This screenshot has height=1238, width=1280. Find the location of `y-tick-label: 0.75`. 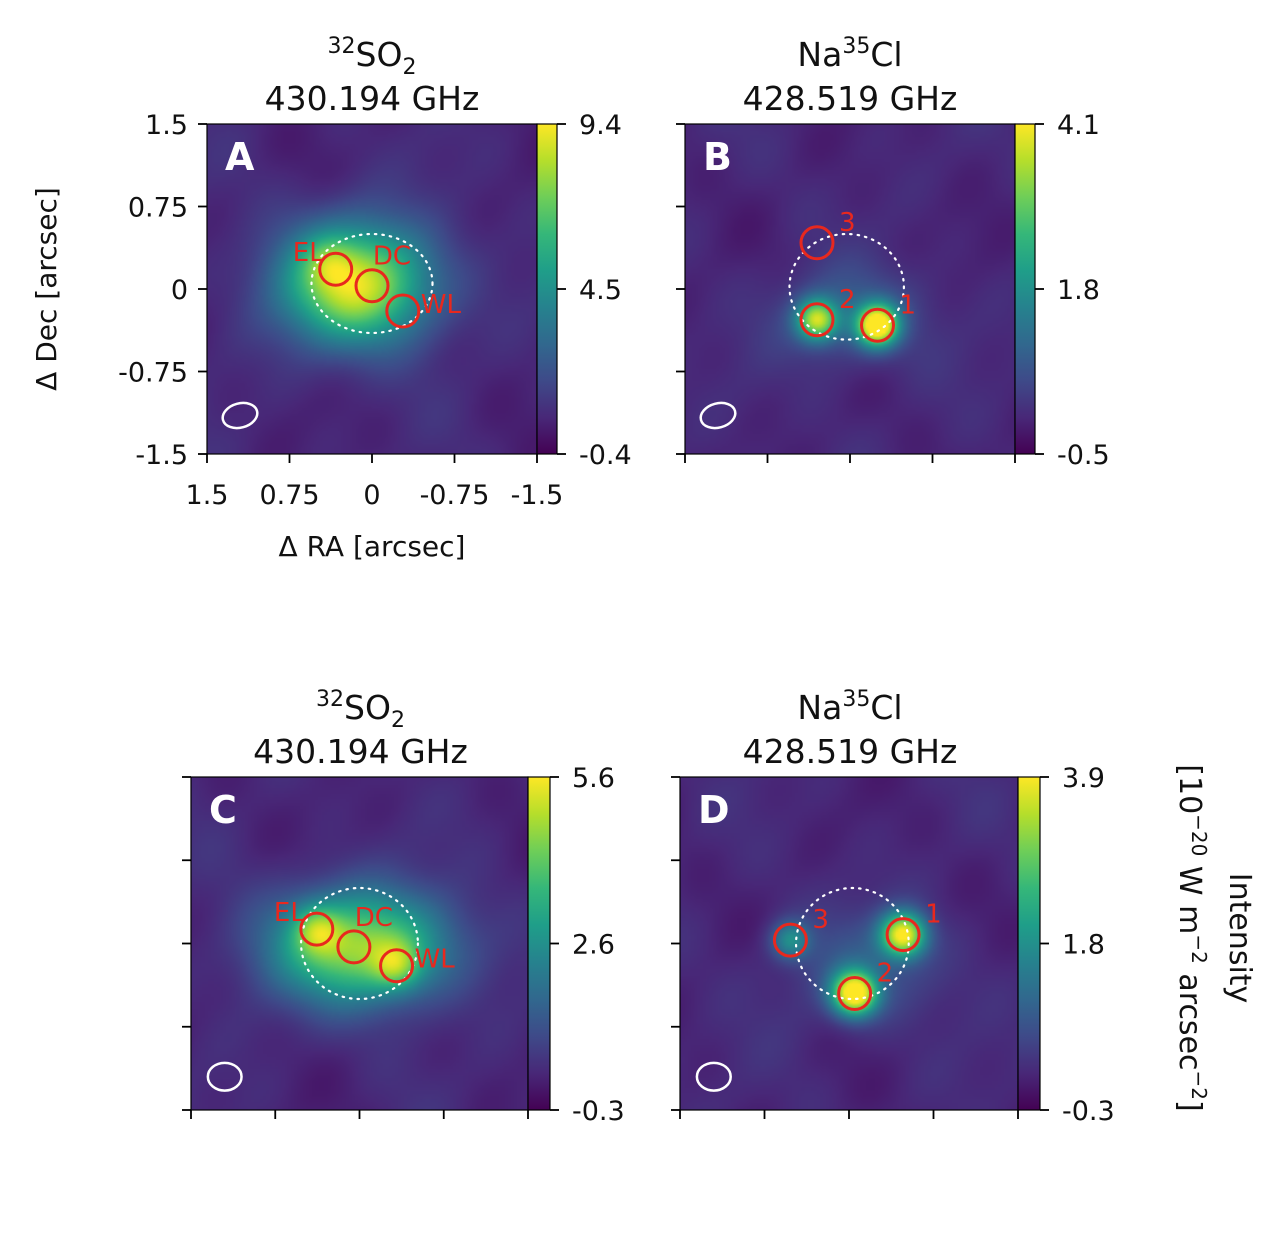

y-tick-label: 0.75 is located at coordinates (158, 208).